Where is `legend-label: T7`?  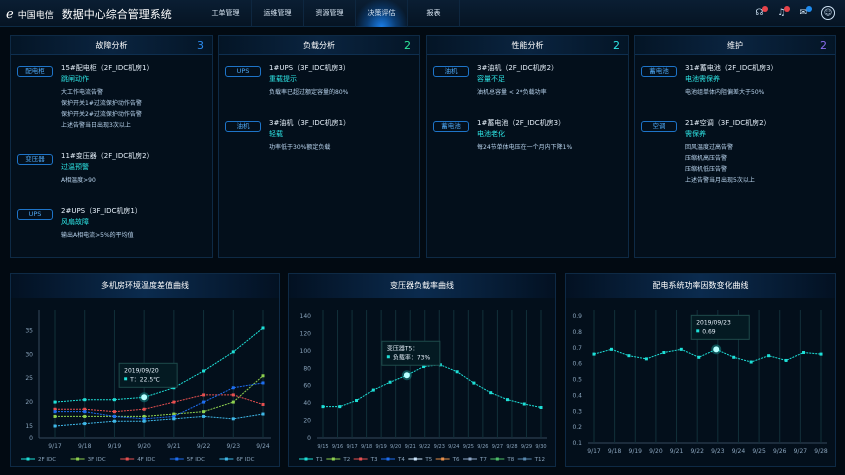
legend-label: T7 is located at coordinates (483, 460).